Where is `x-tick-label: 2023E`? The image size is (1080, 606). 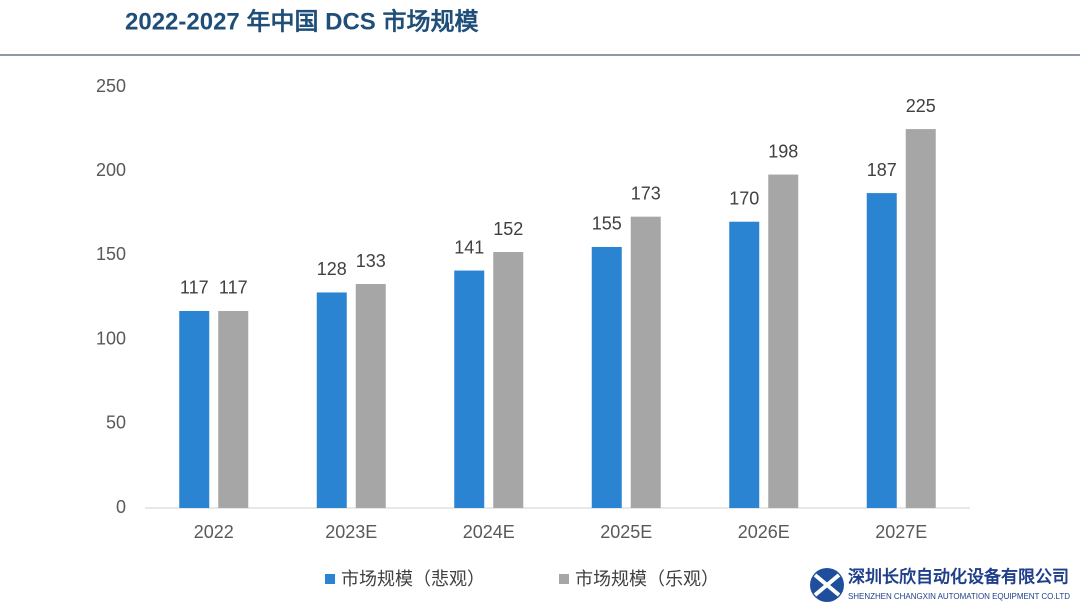
x-tick-label: 2023E is located at coordinates (351, 532).